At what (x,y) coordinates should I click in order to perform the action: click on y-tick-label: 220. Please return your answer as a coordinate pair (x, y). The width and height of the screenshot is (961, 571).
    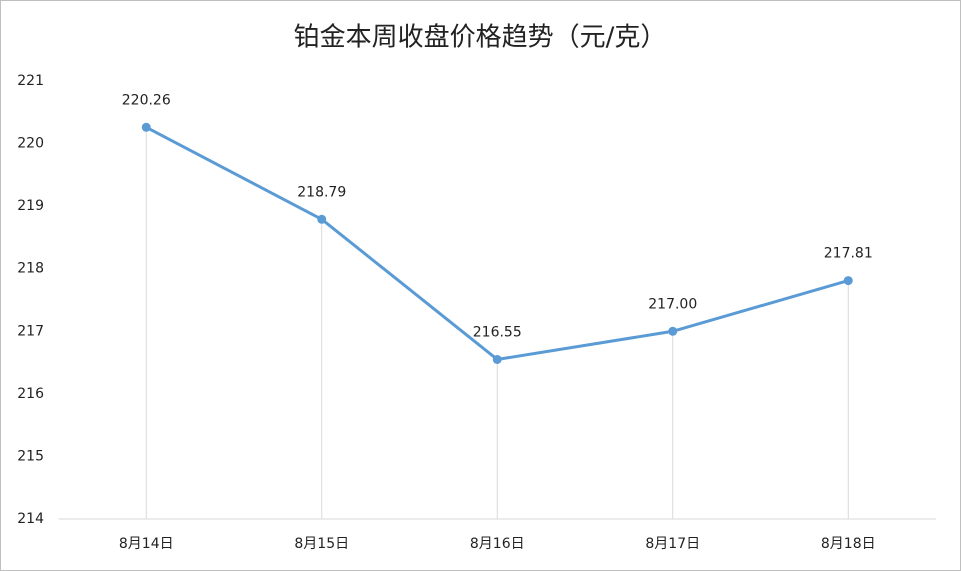
    Looking at the image, I should click on (30, 144).